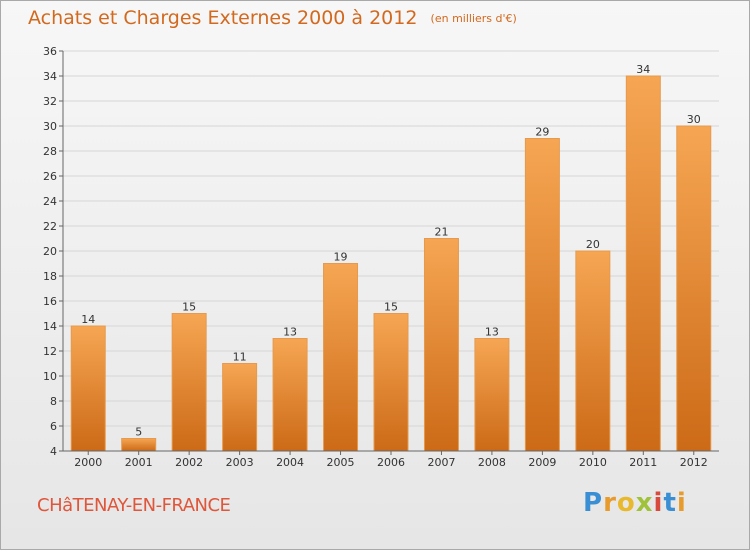  I want to click on x-tick-label: 2005, so click(341, 462).